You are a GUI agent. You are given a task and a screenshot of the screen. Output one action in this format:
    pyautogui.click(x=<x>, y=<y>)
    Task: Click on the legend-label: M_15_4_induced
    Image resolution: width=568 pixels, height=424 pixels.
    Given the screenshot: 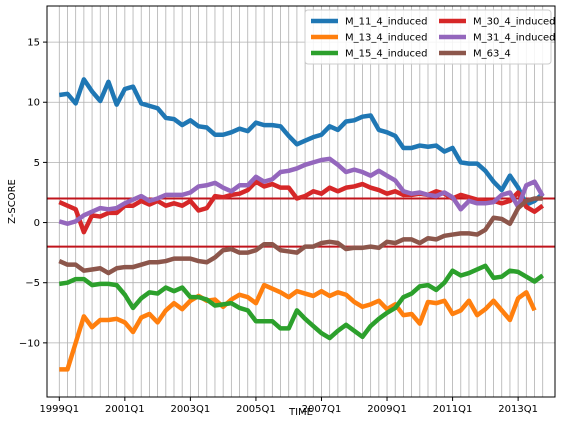 What is the action you would take?
    pyautogui.click(x=386, y=54)
    